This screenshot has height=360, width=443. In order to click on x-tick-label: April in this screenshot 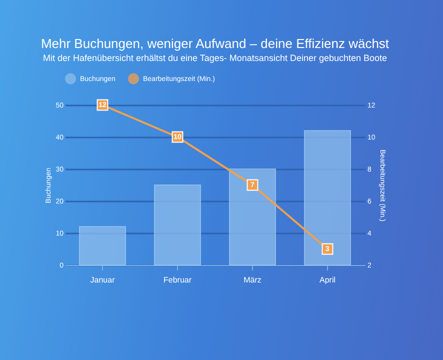, I will do `click(327, 280)`.